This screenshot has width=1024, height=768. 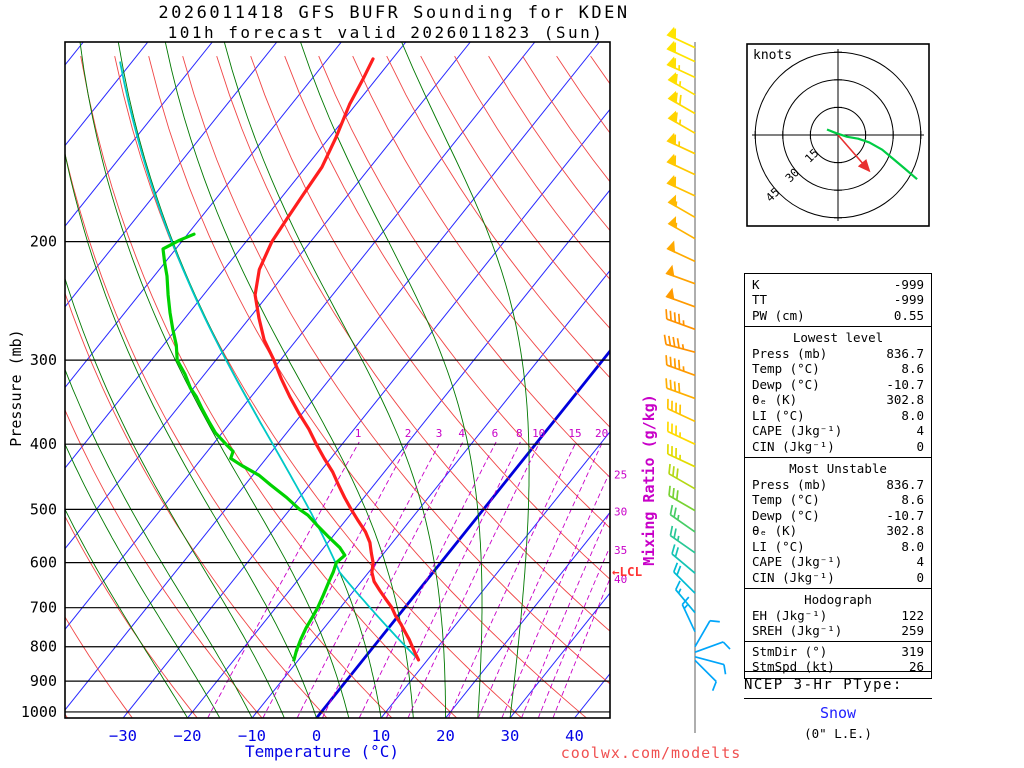 I want to click on temperature-tick-label: 0, so click(x=316, y=736).